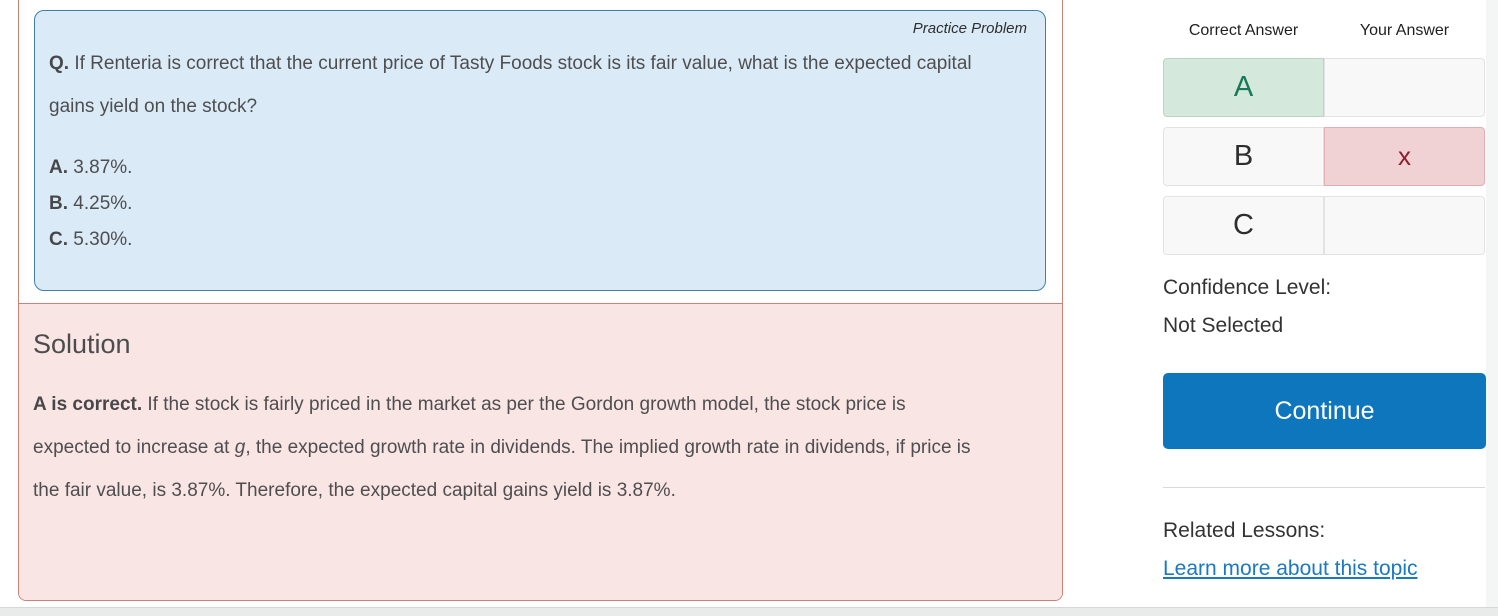  Describe the element at coordinates (1243, 30) in the screenshot. I see `correct-answer-header: Correct Answer` at that location.